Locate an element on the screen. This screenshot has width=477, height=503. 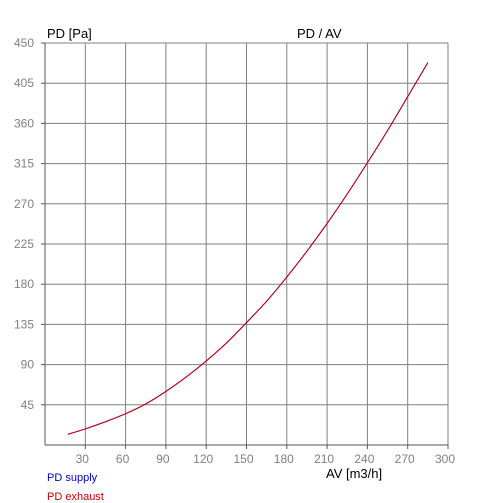
x-axis-title: AV [m3/h] is located at coordinates (354, 473).